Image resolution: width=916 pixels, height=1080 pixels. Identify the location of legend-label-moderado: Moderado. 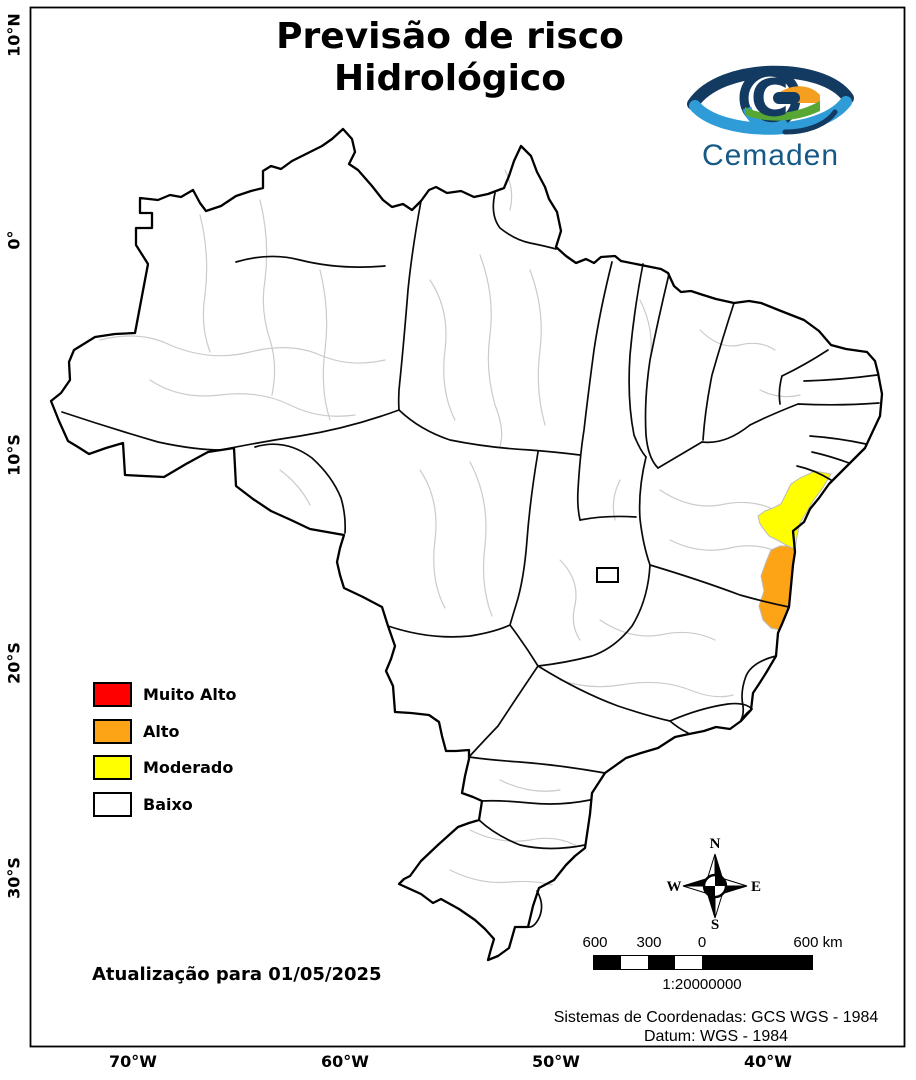
(188, 767).